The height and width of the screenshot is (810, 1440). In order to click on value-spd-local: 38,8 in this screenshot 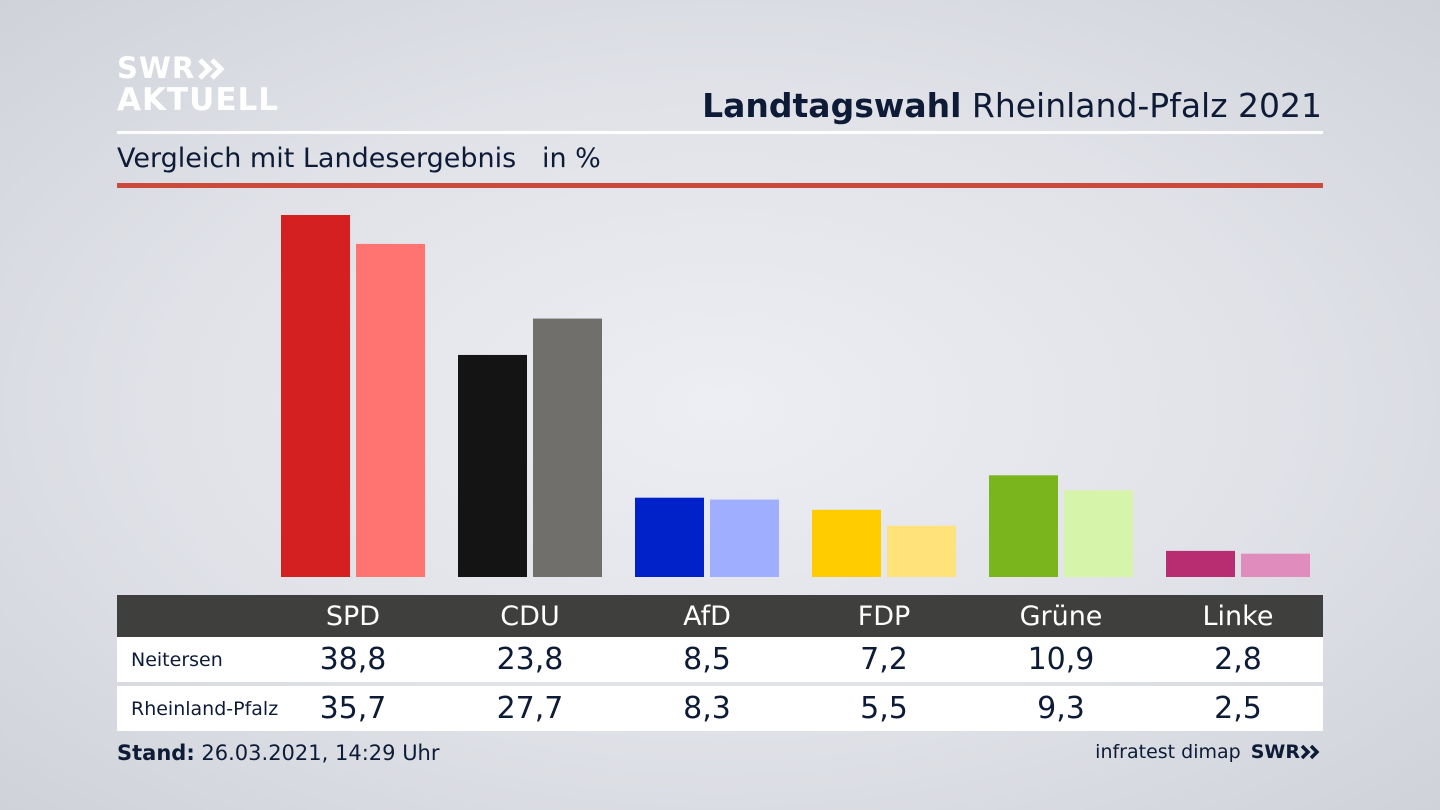, I will do `click(353, 659)`.